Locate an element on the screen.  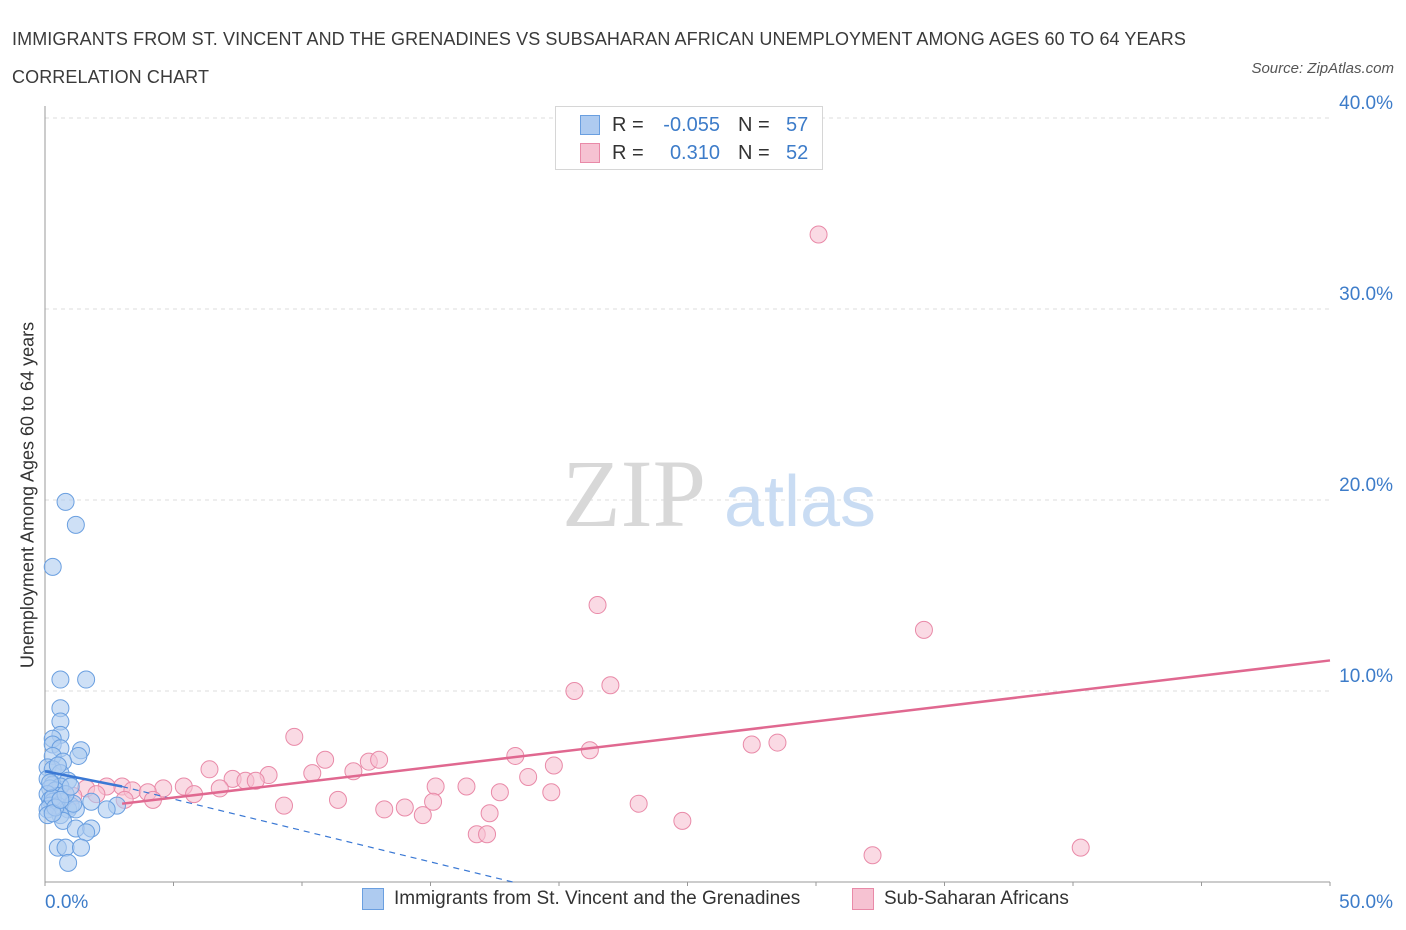
n-value: 52 is located at coordinates (797, 152).